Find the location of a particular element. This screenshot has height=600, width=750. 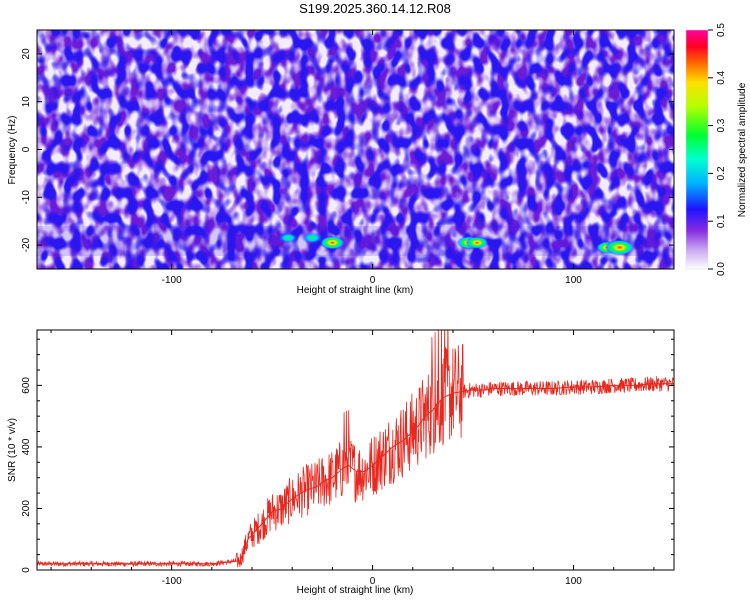

heat-xtick-label: 0 is located at coordinates (373, 280).